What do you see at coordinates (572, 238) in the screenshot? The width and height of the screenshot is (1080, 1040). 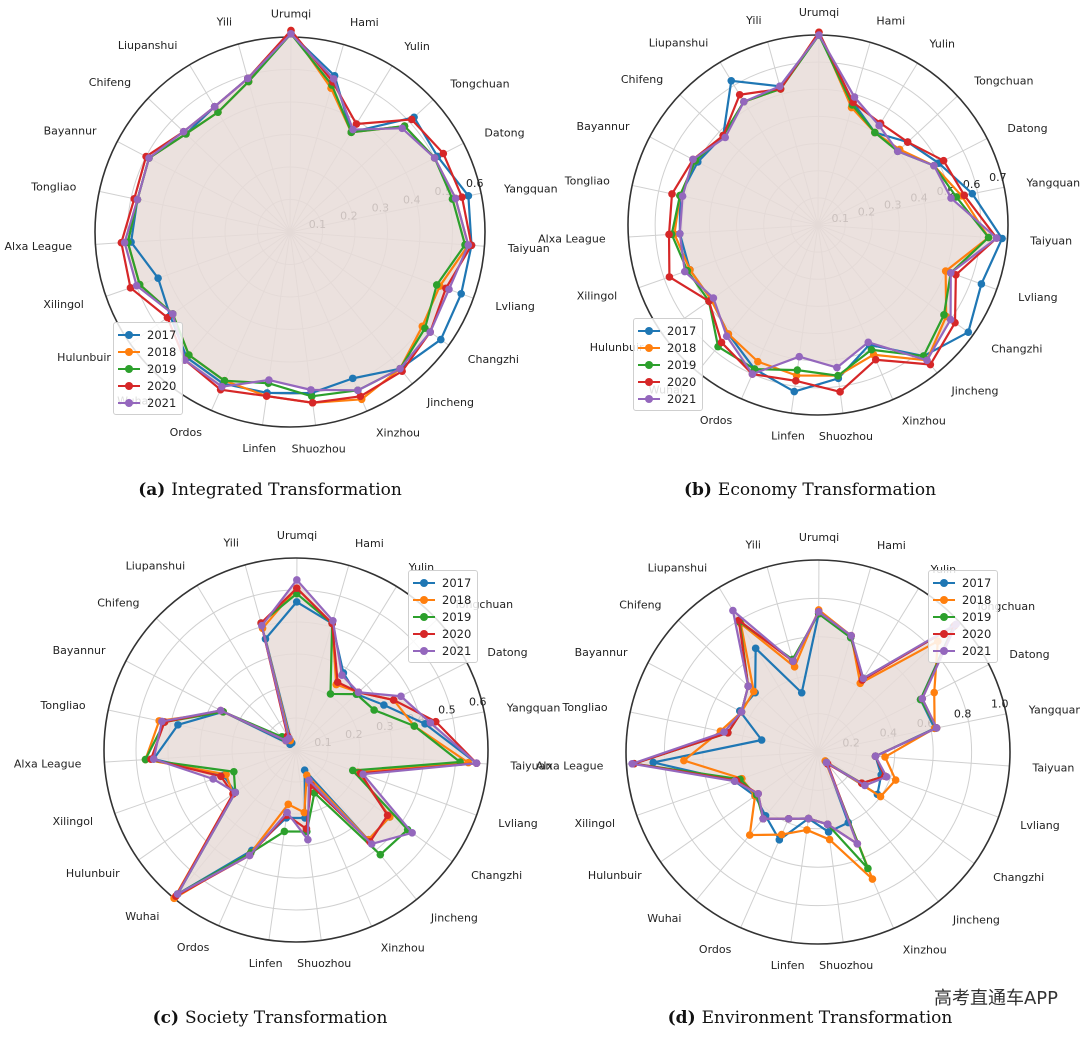 I see `category-label: Alxa League` at bounding box center [572, 238].